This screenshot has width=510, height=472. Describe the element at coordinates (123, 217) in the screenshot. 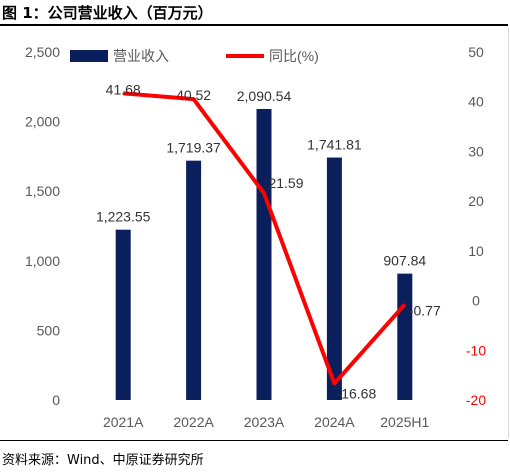

I see `bar-data-label: 1,223.55` at that location.